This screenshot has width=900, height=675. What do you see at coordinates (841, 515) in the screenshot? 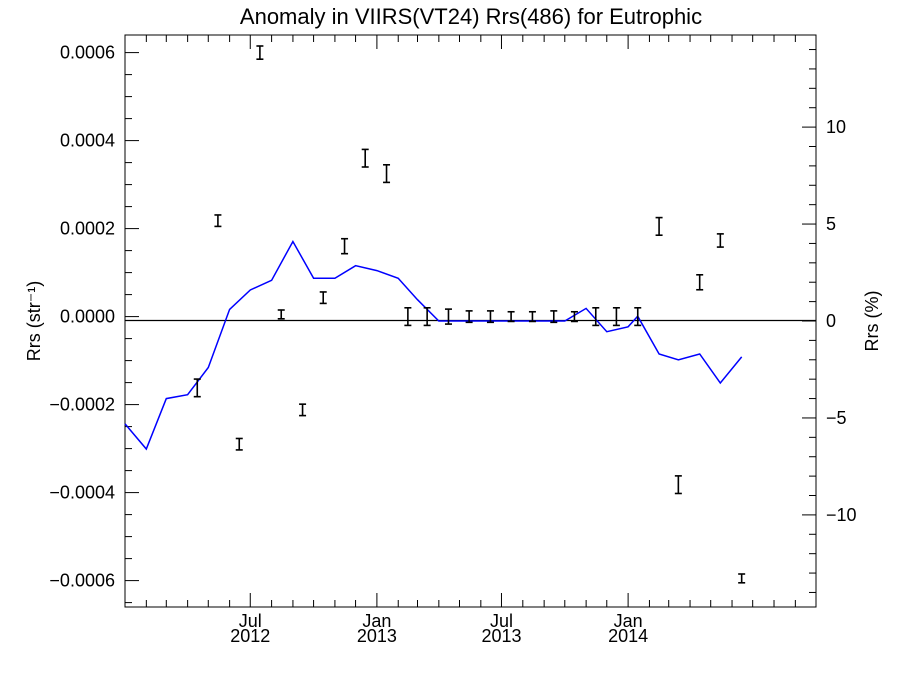
I see `right-tick-label: −10` at bounding box center [841, 515].